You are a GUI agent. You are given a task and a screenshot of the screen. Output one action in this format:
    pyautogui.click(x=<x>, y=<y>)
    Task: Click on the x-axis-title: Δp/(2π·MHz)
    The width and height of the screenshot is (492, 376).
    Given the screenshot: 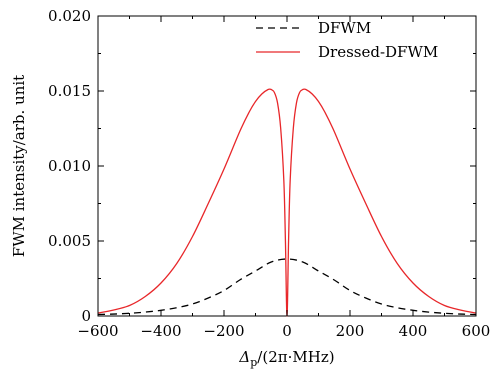 What is the action you would take?
    pyautogui.click(x=286, y=358)
    